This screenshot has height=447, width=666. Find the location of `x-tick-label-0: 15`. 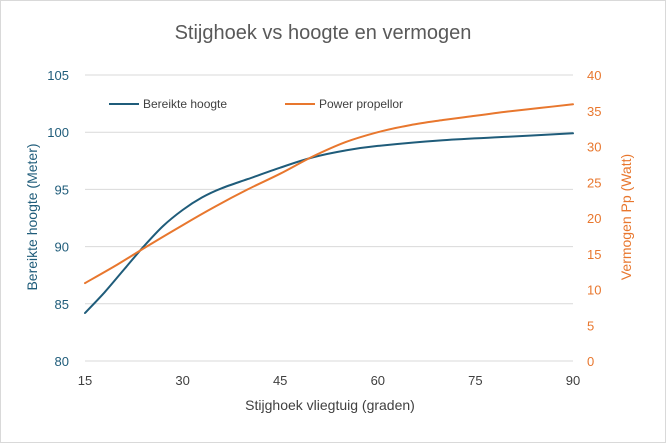

x-tick-label-0: 15 is located at coordinates (85, 380).